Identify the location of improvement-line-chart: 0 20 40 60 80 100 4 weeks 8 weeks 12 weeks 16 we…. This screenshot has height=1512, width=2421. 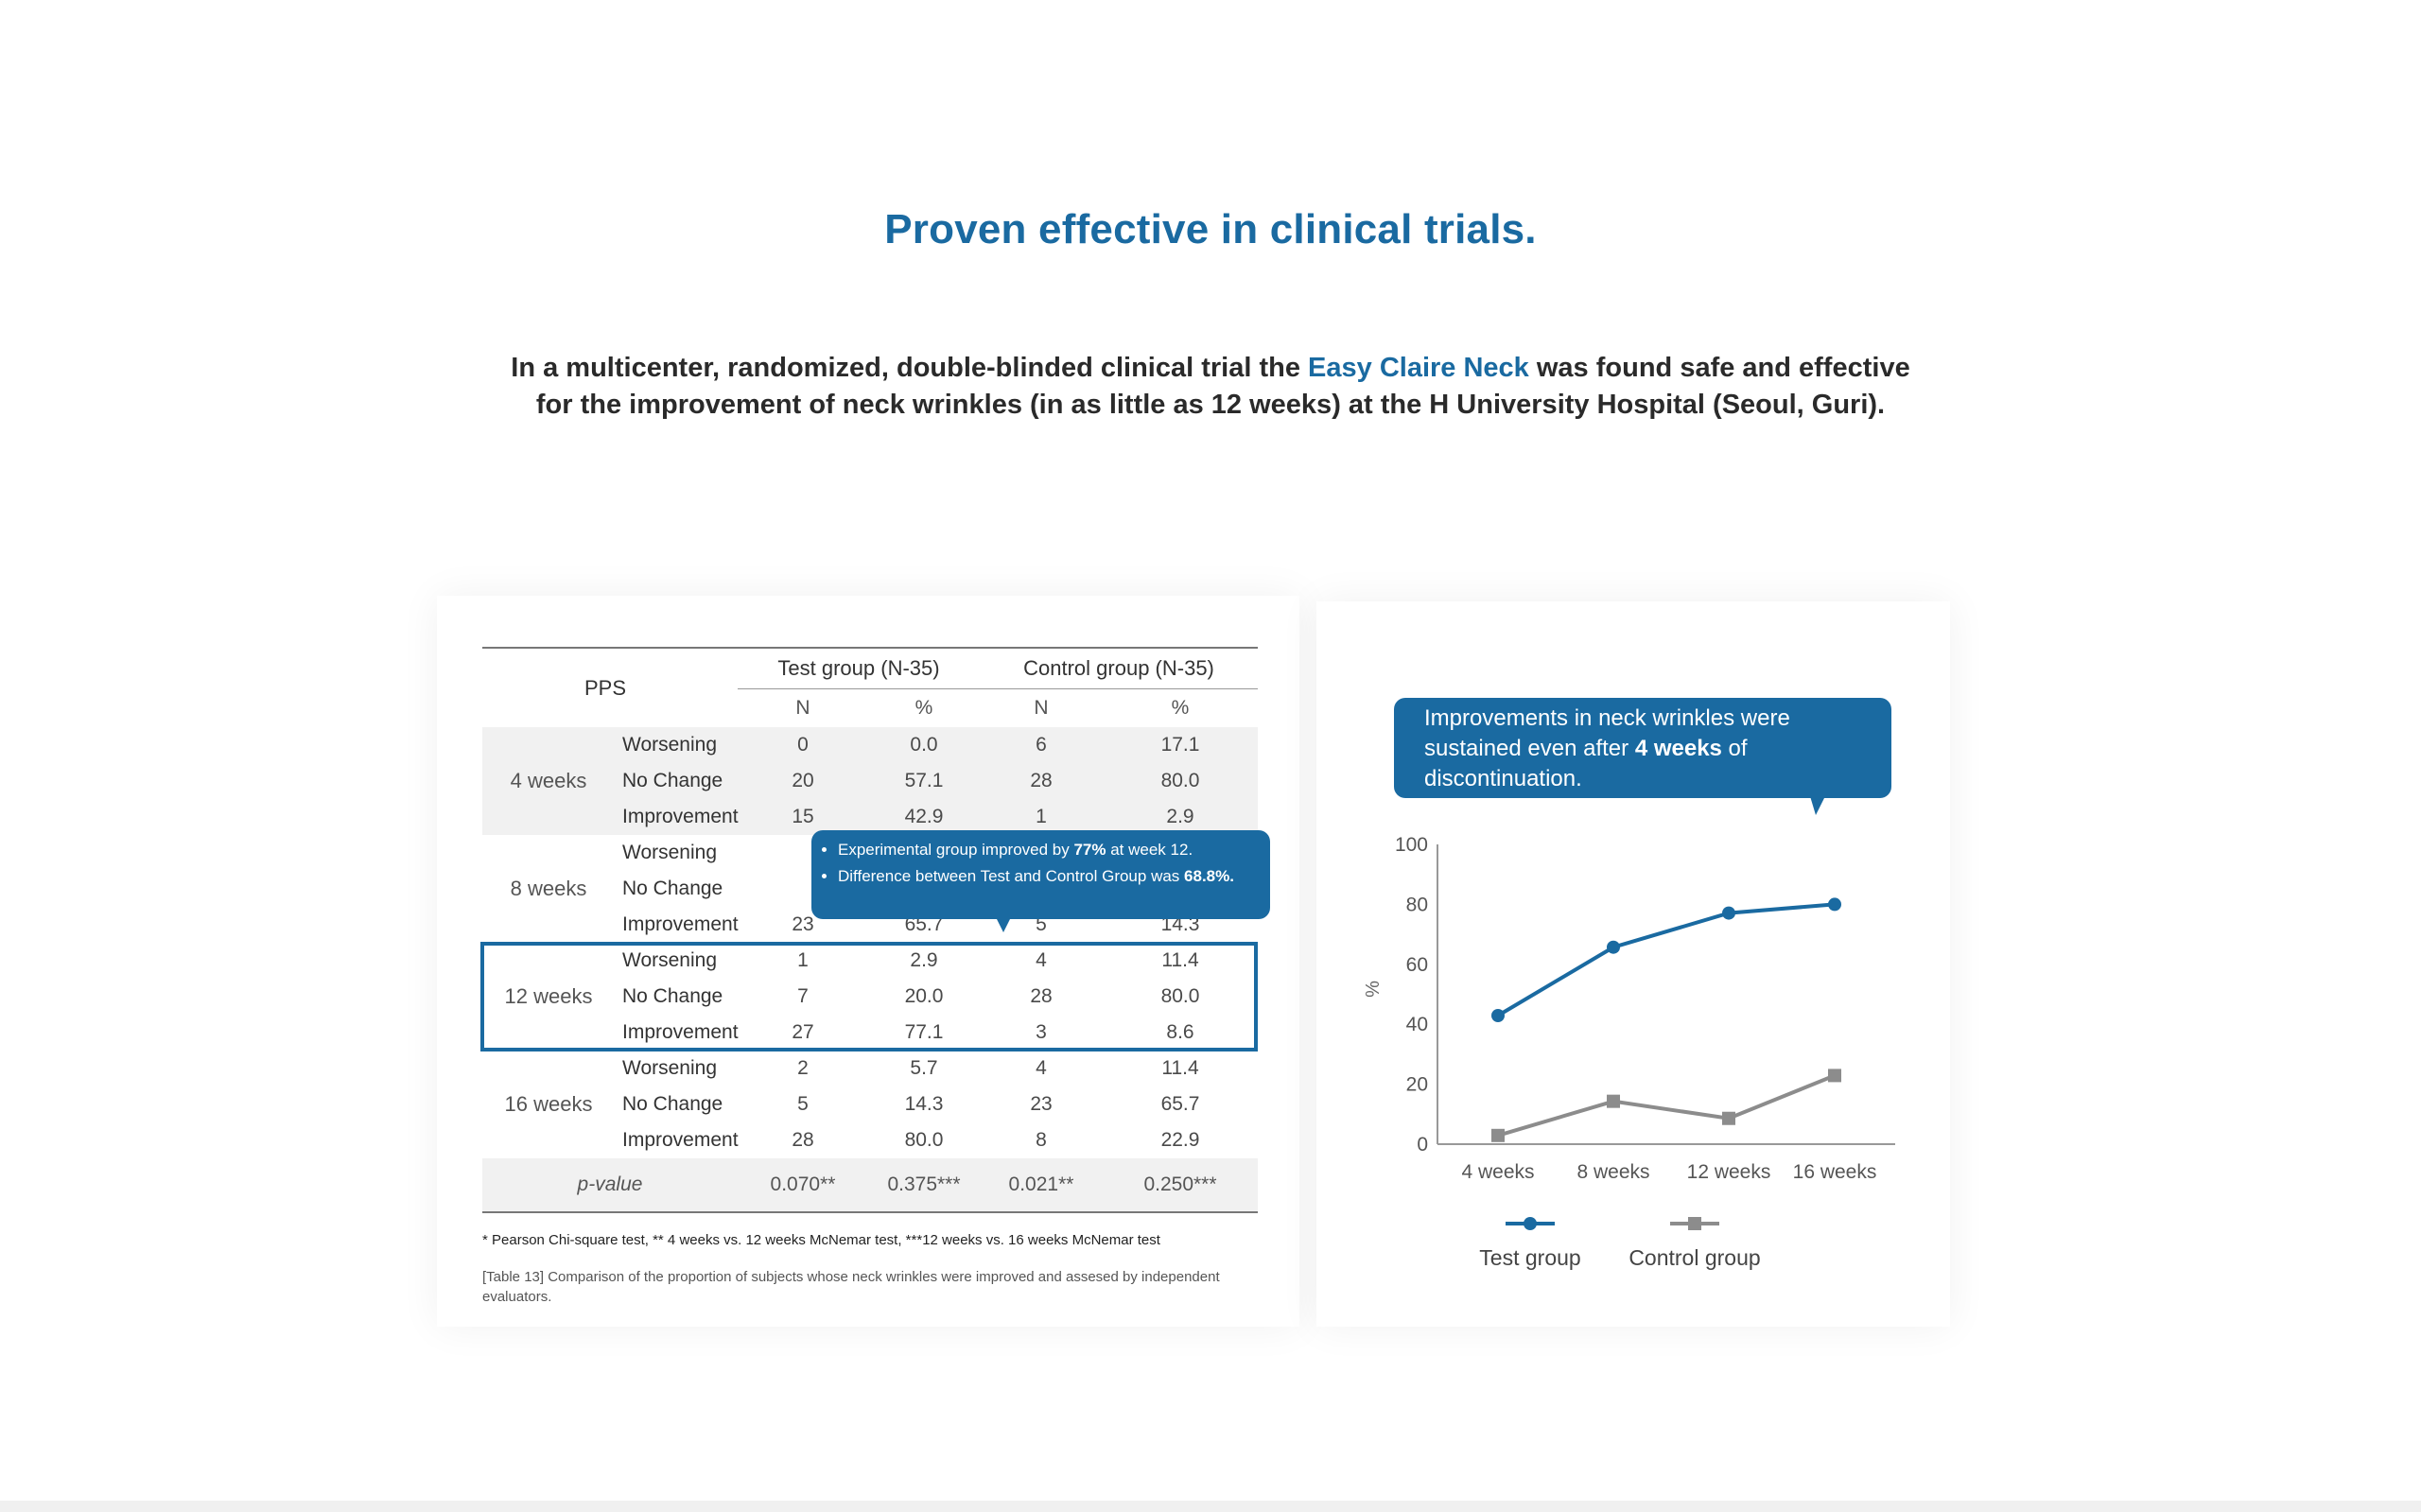
(1629, 1052).